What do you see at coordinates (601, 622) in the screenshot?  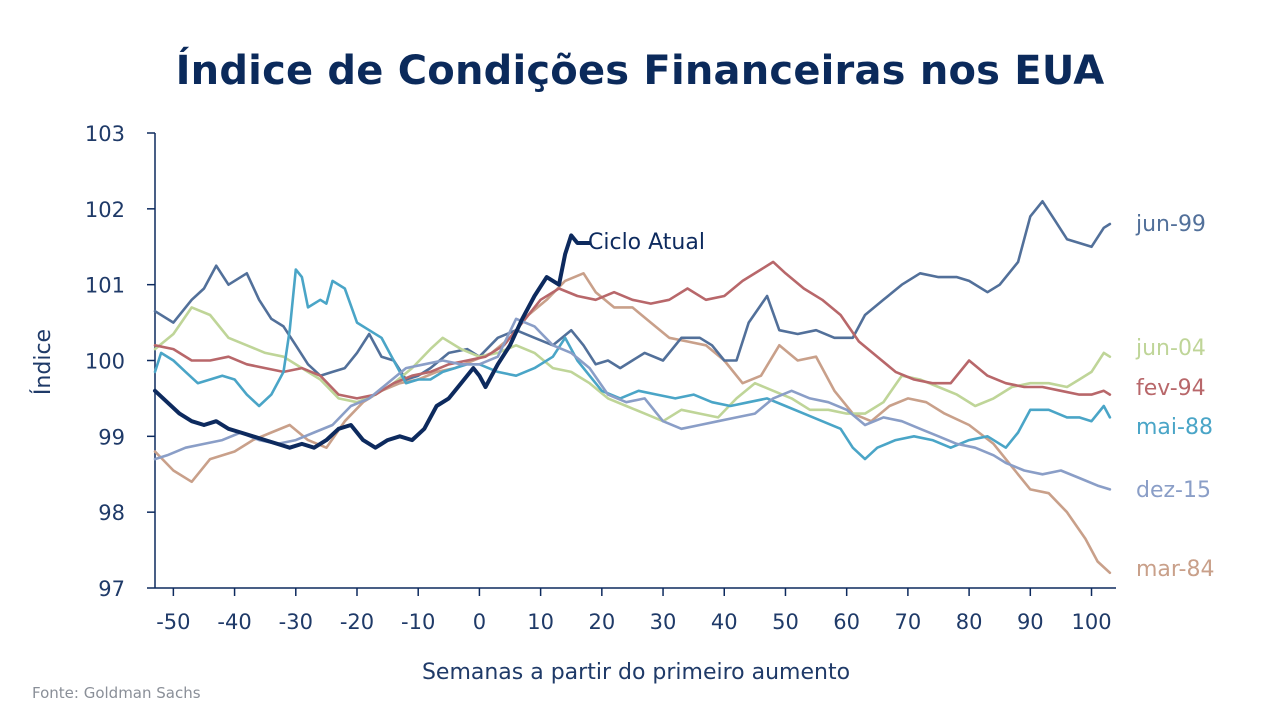 I see `x-tick-label: 20` at bounding box center [601, 622].